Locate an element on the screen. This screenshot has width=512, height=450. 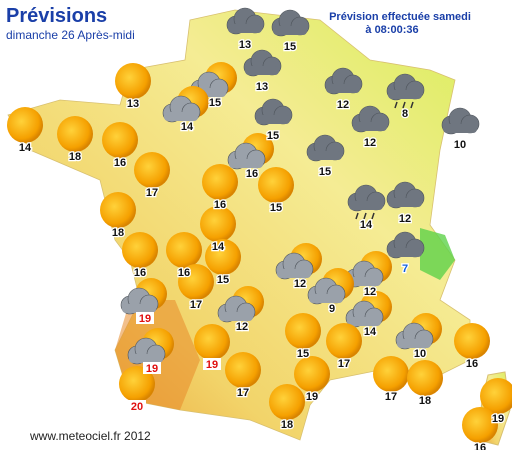
temperature: 9 is located at coordinates (332, 309).